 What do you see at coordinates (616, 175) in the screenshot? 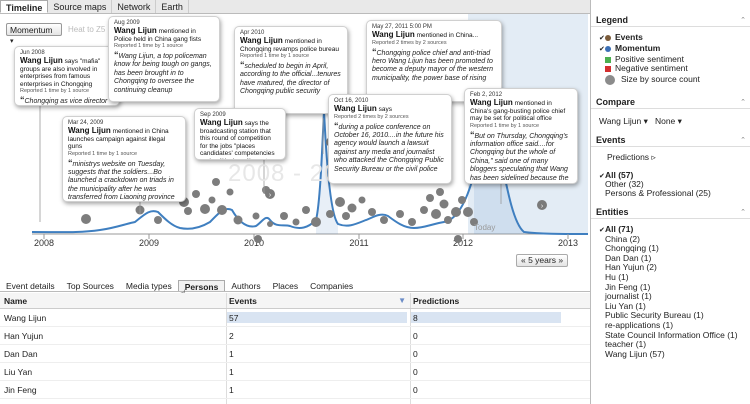
I see `events-filter-all: ✔All (57)` at bounding box center [616, 175].